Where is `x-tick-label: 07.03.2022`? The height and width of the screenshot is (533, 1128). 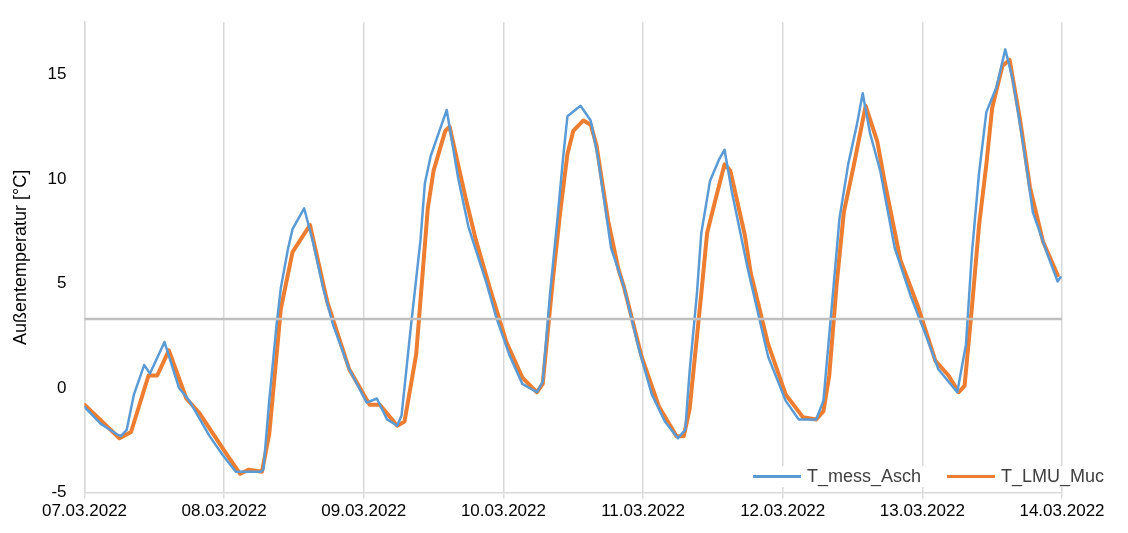 x-tick-label: 07.03.2022 is located at coordinates (84, 511).